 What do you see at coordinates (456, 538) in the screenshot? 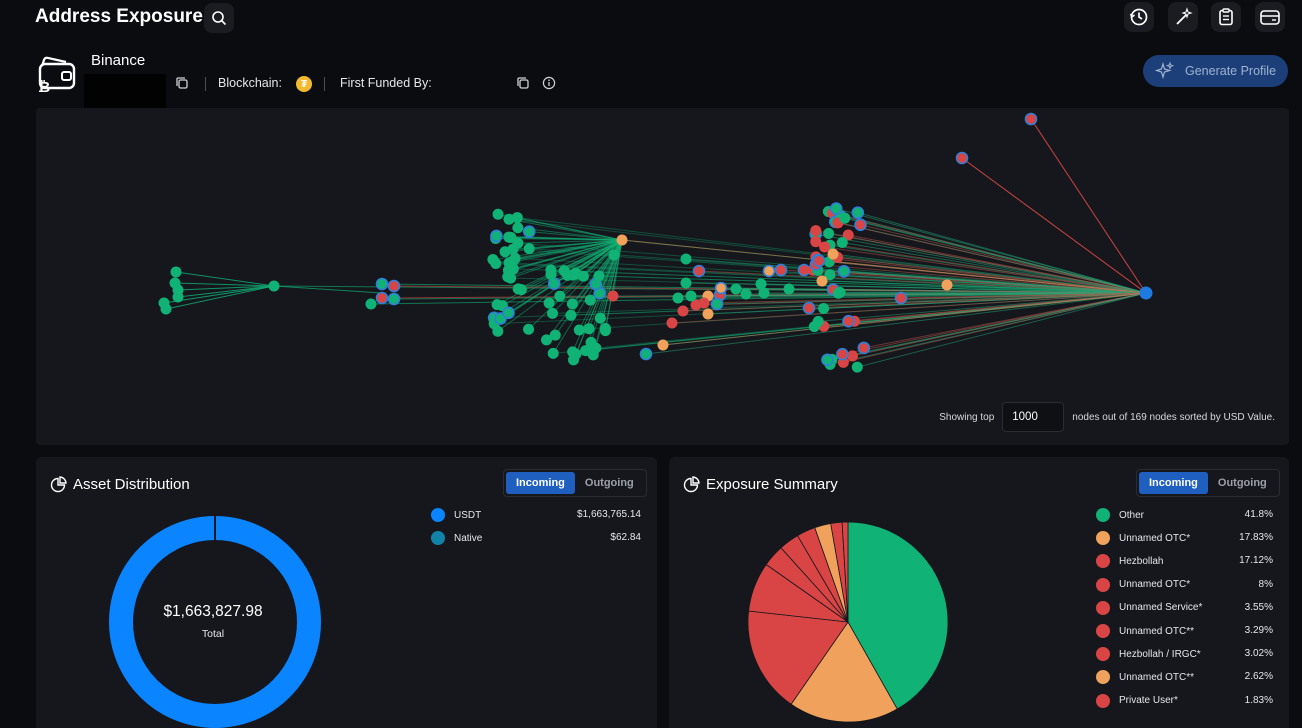
I see `legend-item: Native` at bounding box center [456, 538].